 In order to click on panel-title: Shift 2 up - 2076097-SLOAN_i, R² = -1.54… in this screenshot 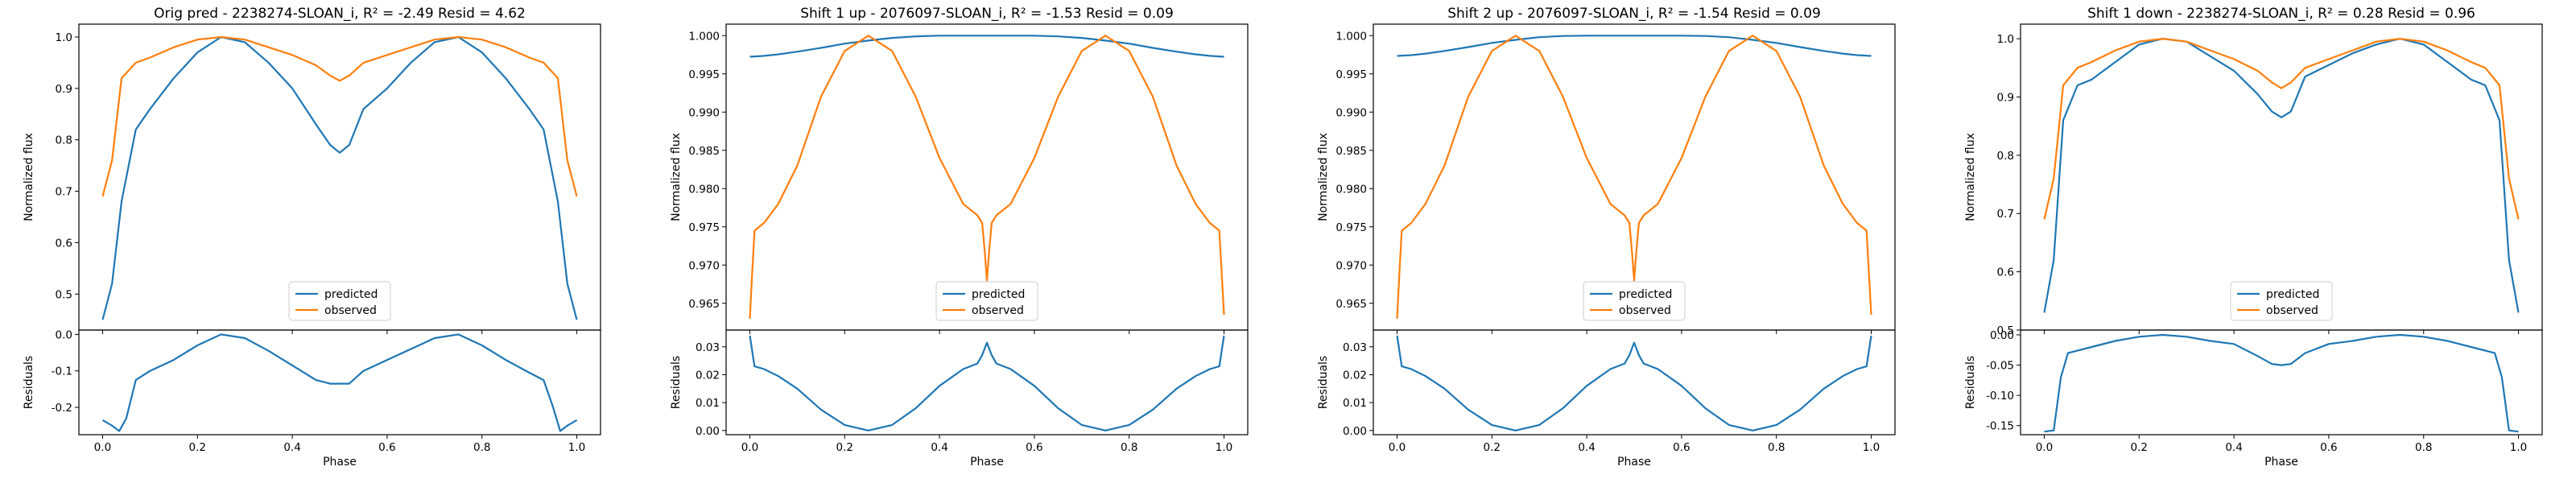, I will do `click(1634, 14)`.